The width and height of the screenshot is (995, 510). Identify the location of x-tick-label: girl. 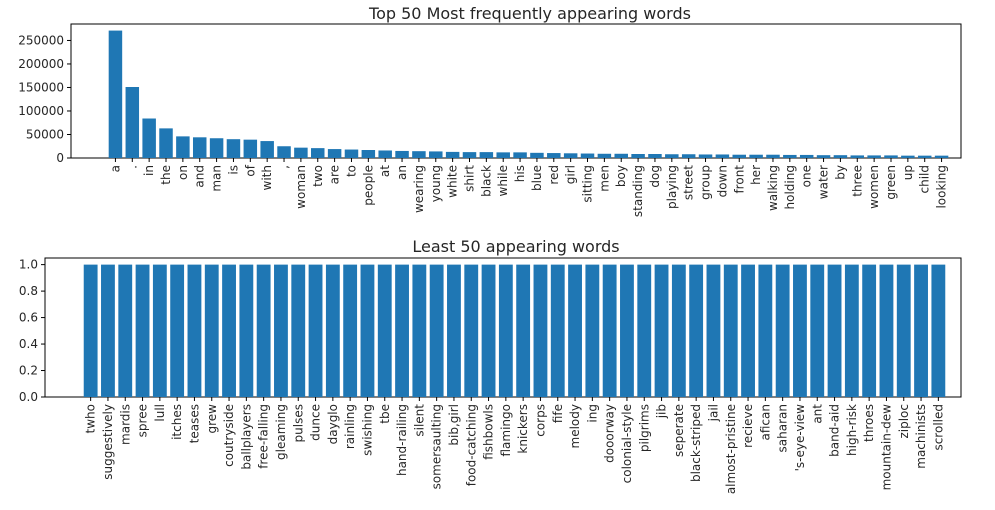
(571, 174).